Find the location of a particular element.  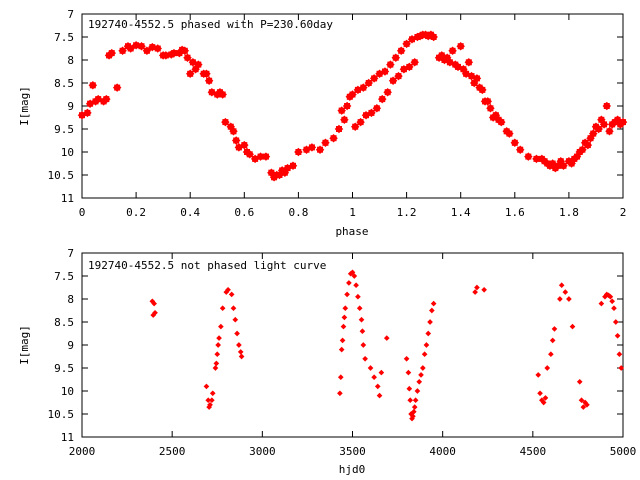

x-tick-label: 2000 is located at coordinates (82, 451).